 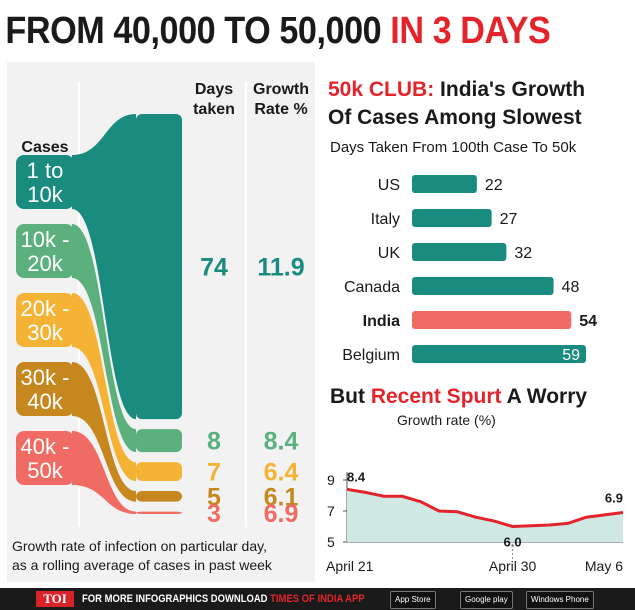 What do you see at coordinates (385, 219) in the screenshot?
I see `bar-category-label: Italy` at bounding box center [385, 219].